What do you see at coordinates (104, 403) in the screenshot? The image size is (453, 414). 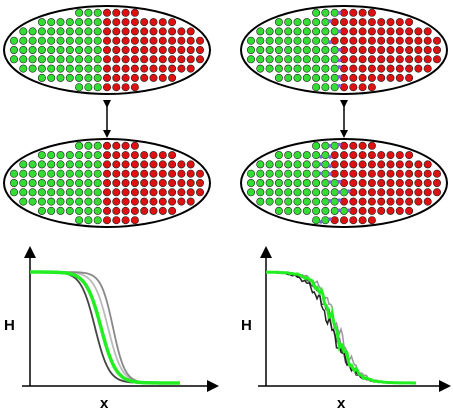 I see `x-axis-label: x` at bounding box center [104, 403].